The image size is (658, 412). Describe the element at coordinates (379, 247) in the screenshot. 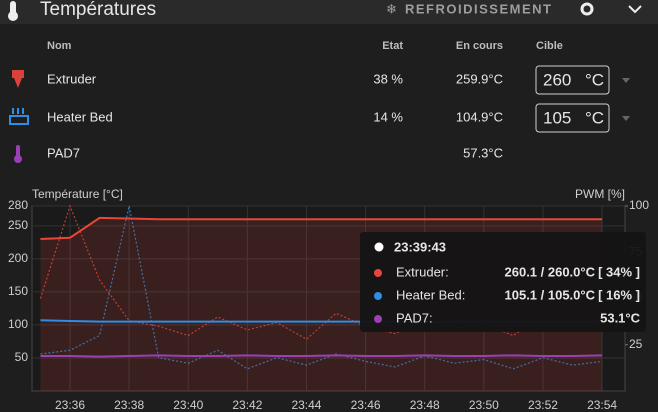

I see `clock-icon` at that location.